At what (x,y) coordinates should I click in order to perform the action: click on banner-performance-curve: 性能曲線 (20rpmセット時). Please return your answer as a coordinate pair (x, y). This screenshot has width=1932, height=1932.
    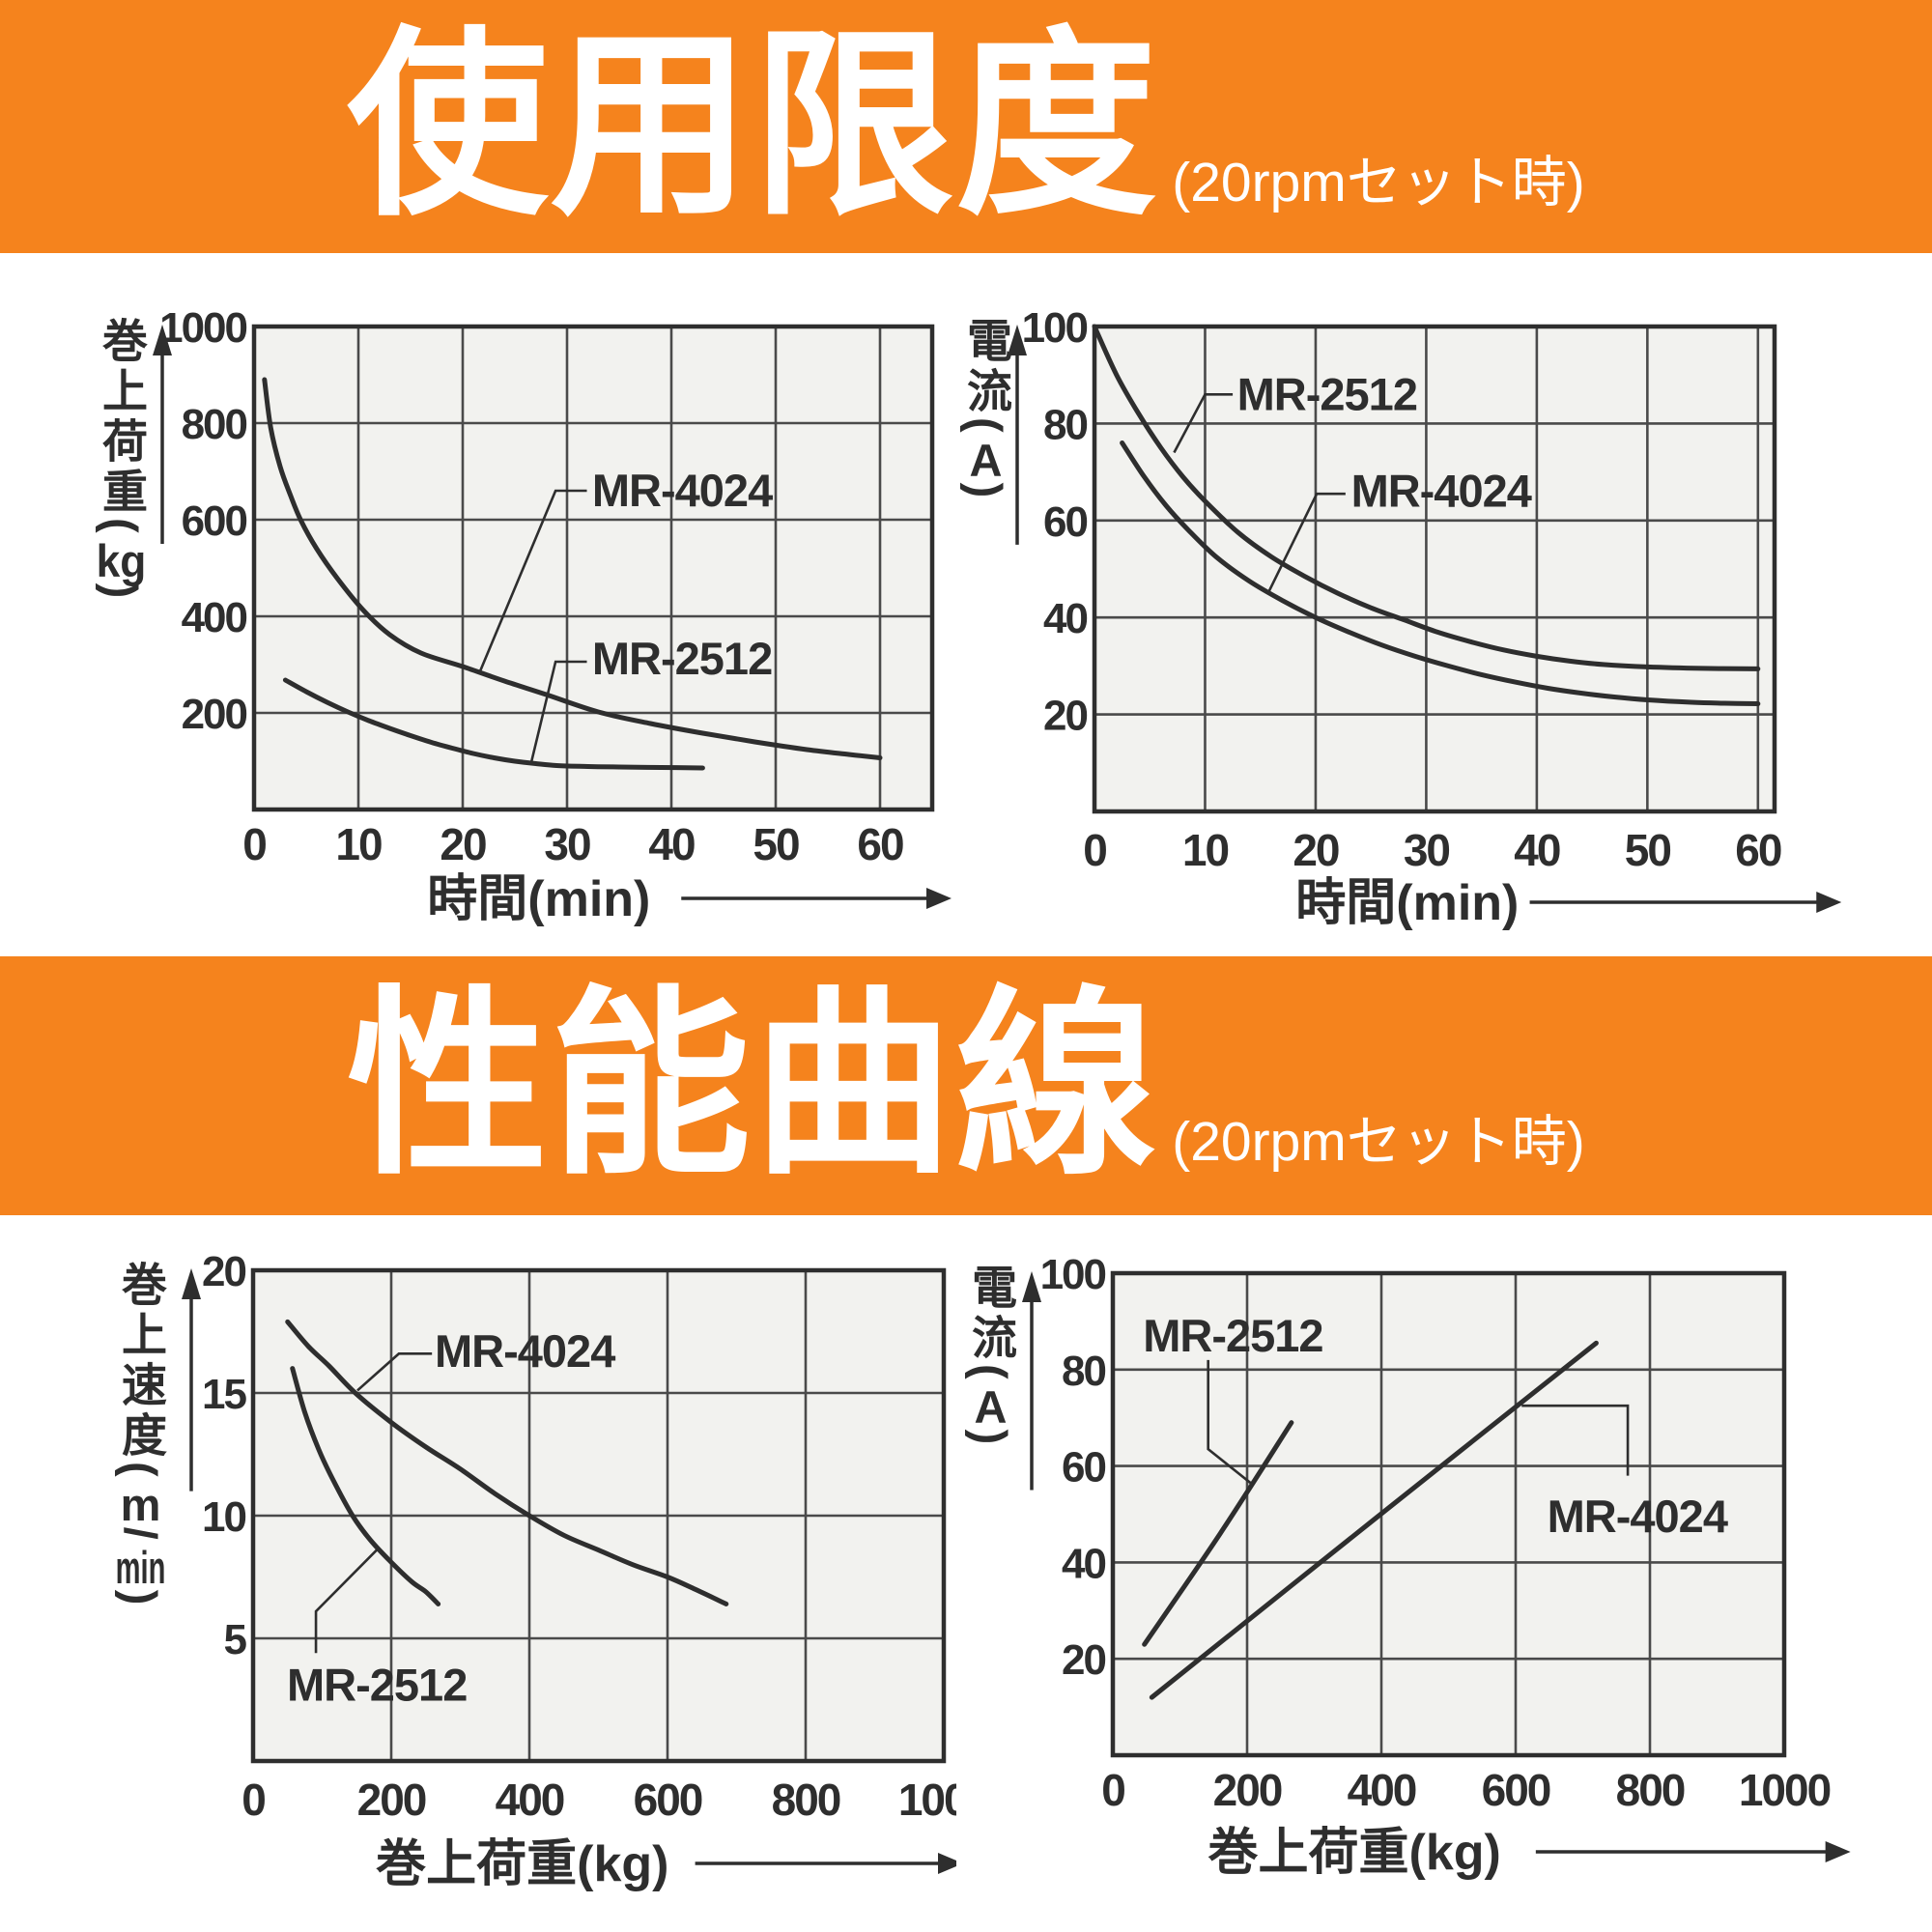
    Looking at the image, I should click on (966, 1085).